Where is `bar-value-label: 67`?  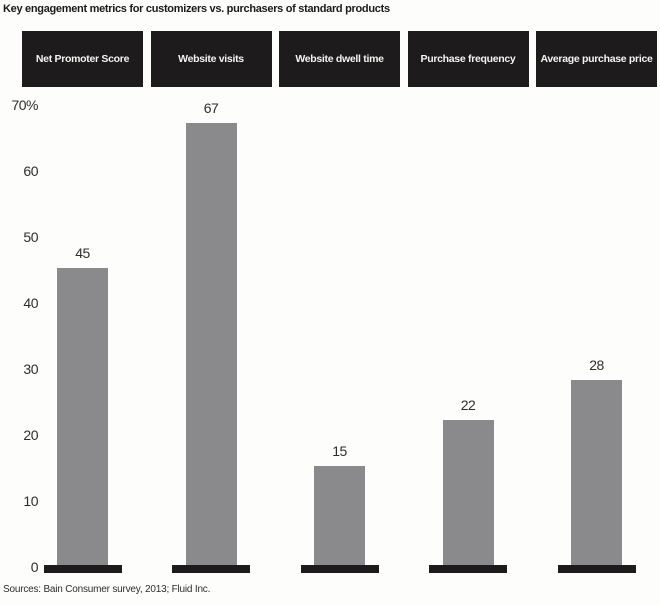 bar-value-label: 67 is located at coordinates (211, 108).